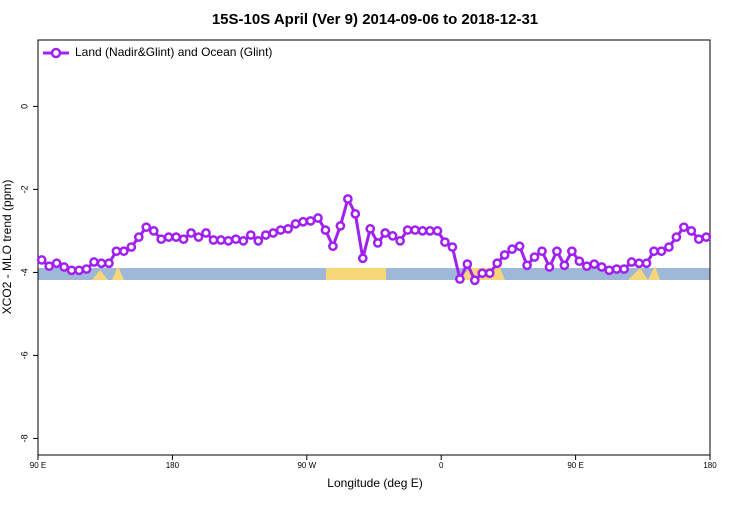  Describe the element at coordinates (24, 189) in the screenshot. I see `y-tick-label: -2` at that location.